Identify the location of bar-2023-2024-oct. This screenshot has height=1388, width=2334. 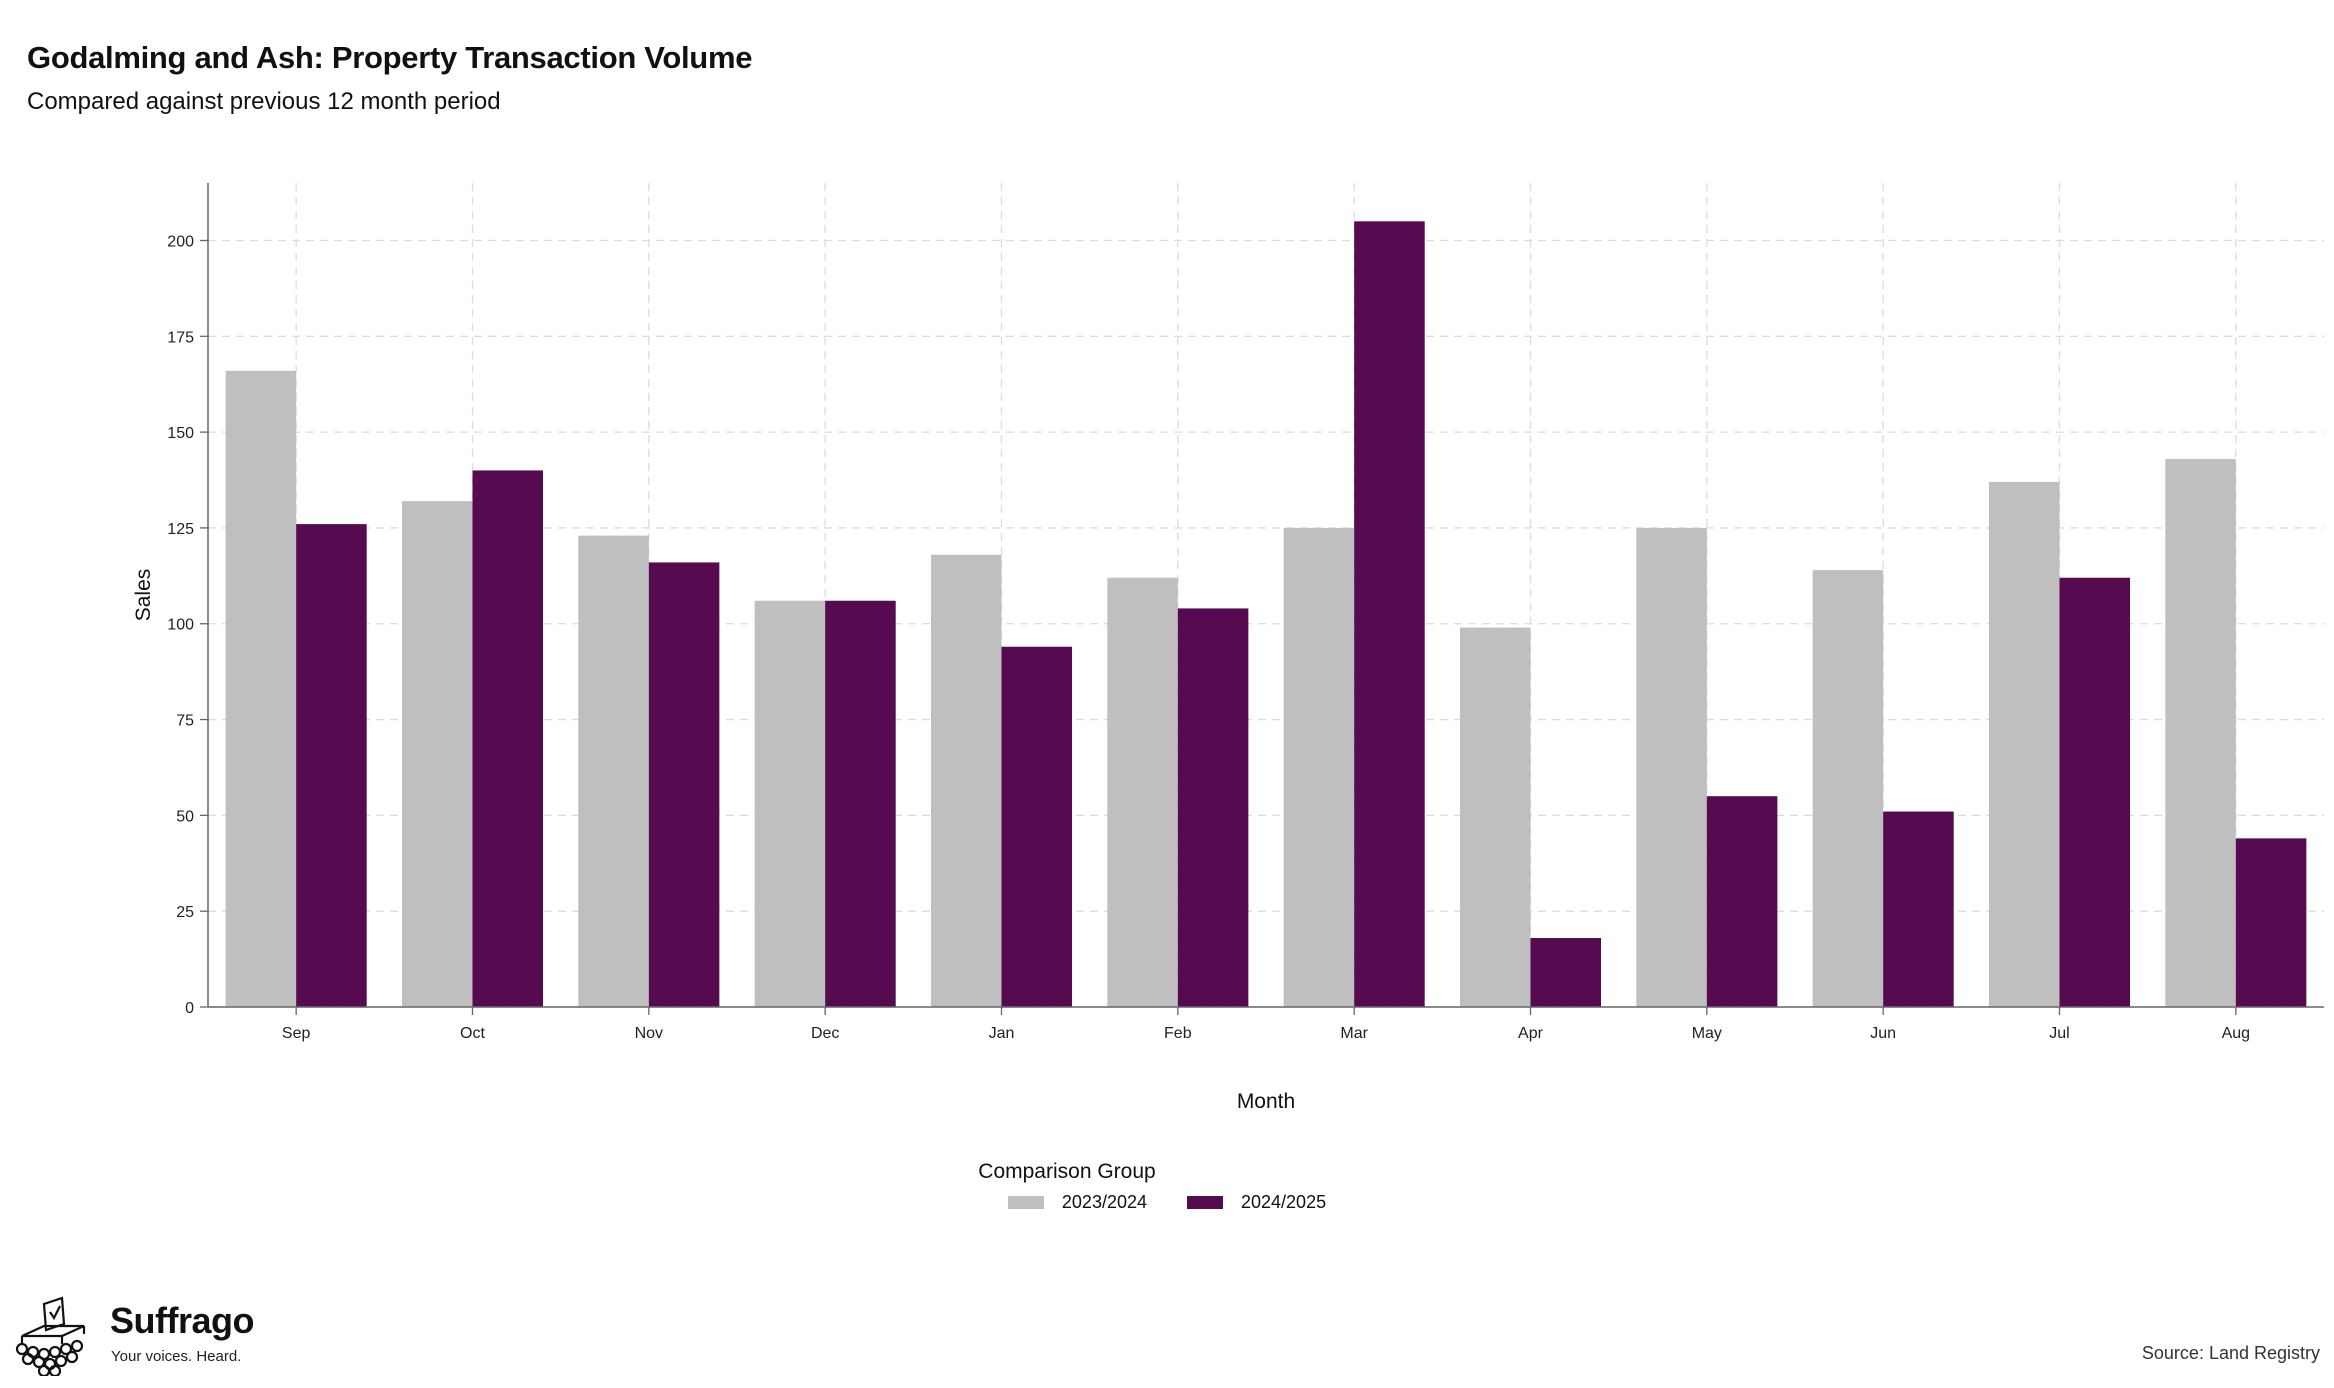
(437, 754).